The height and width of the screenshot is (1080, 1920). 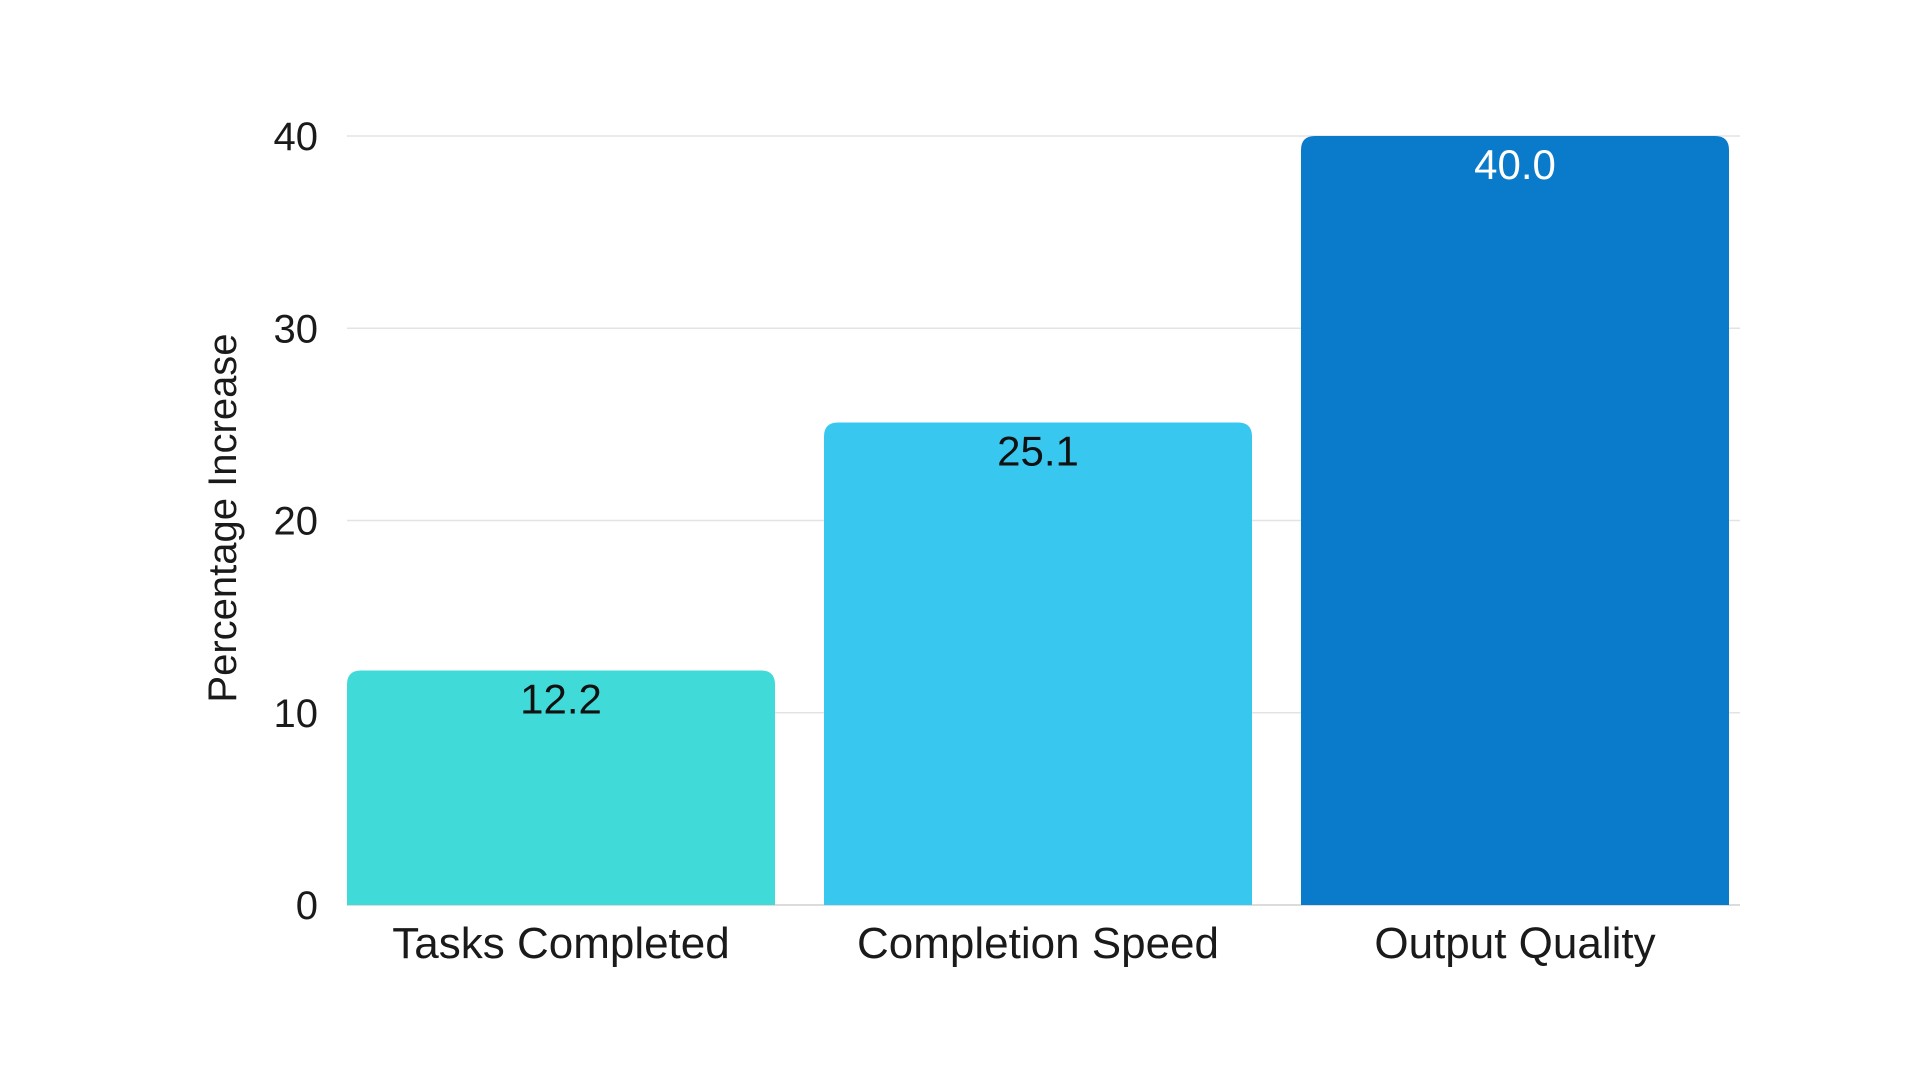 I want to click on bar-tasks-completed, so click(x=561, y=787).